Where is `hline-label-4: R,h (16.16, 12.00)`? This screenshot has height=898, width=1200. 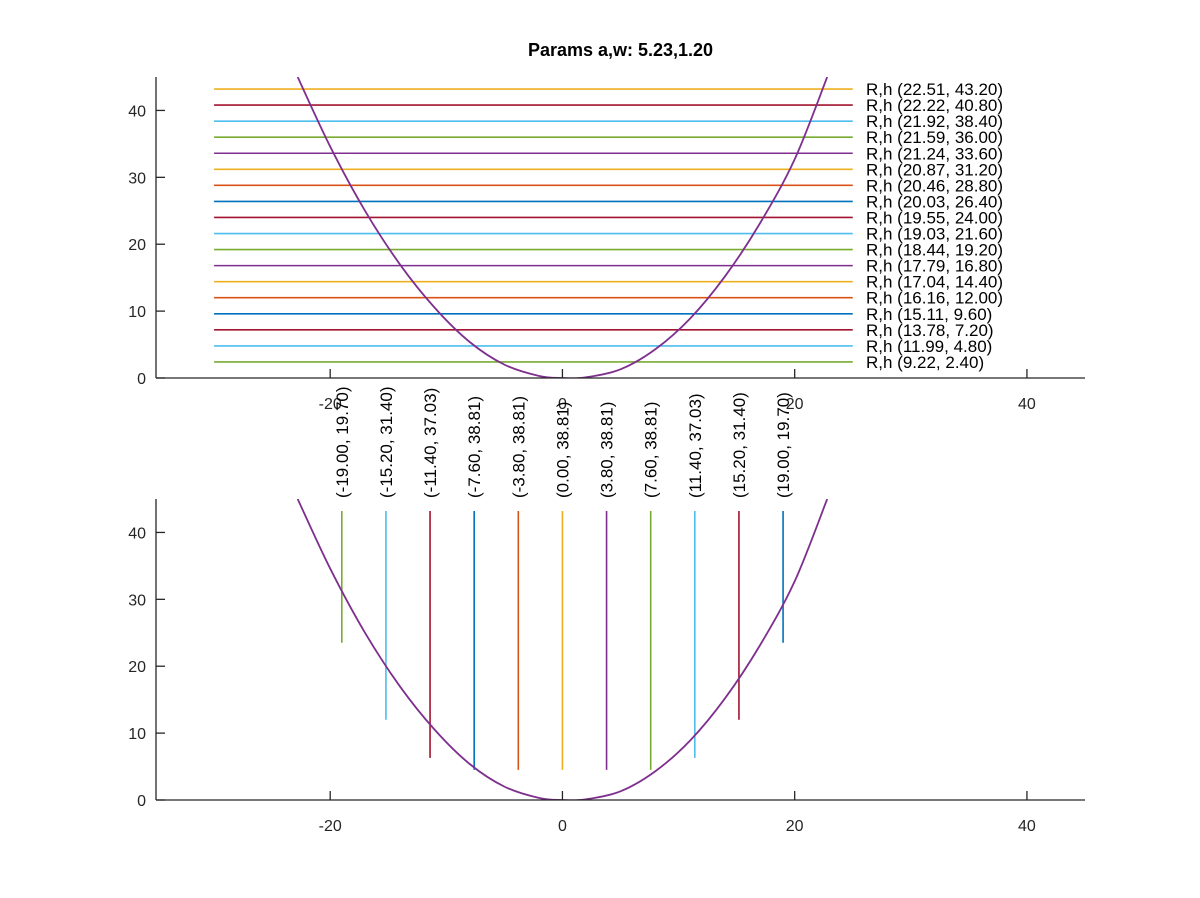 hline-label-4: R,h (16.16, 12.00) is located at coordinates (934, 298).